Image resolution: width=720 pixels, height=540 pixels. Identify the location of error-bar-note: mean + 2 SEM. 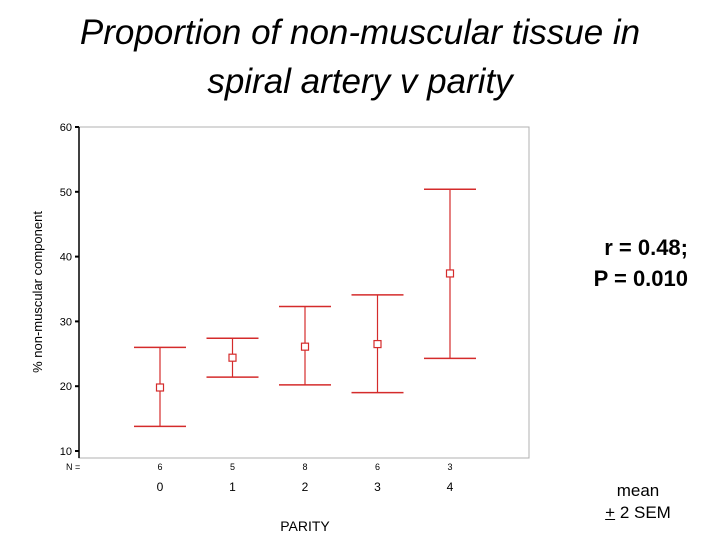
(638, 502).